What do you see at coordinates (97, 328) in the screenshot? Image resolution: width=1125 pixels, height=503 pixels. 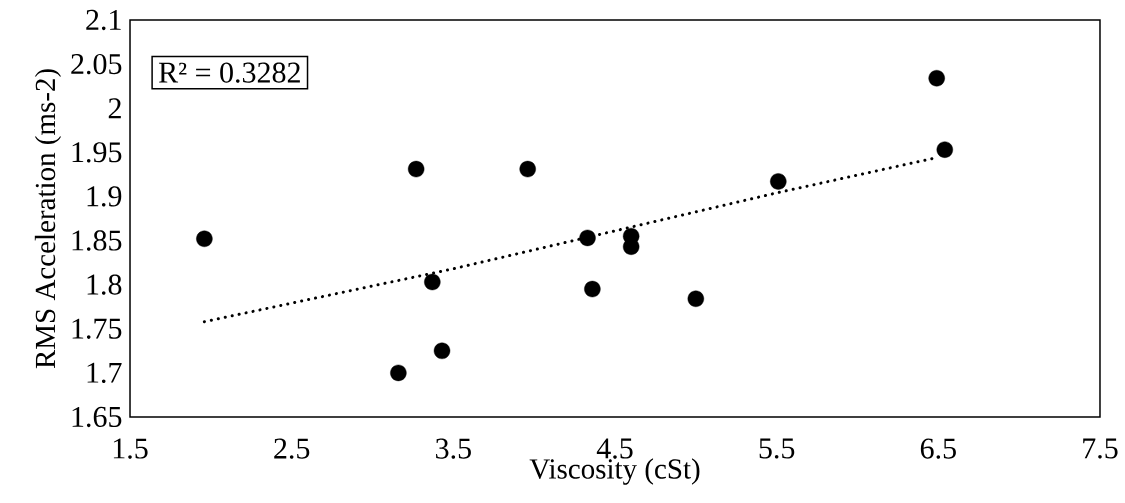 I see `y-tick-label: 1.75` at bounding box center [97, 328].